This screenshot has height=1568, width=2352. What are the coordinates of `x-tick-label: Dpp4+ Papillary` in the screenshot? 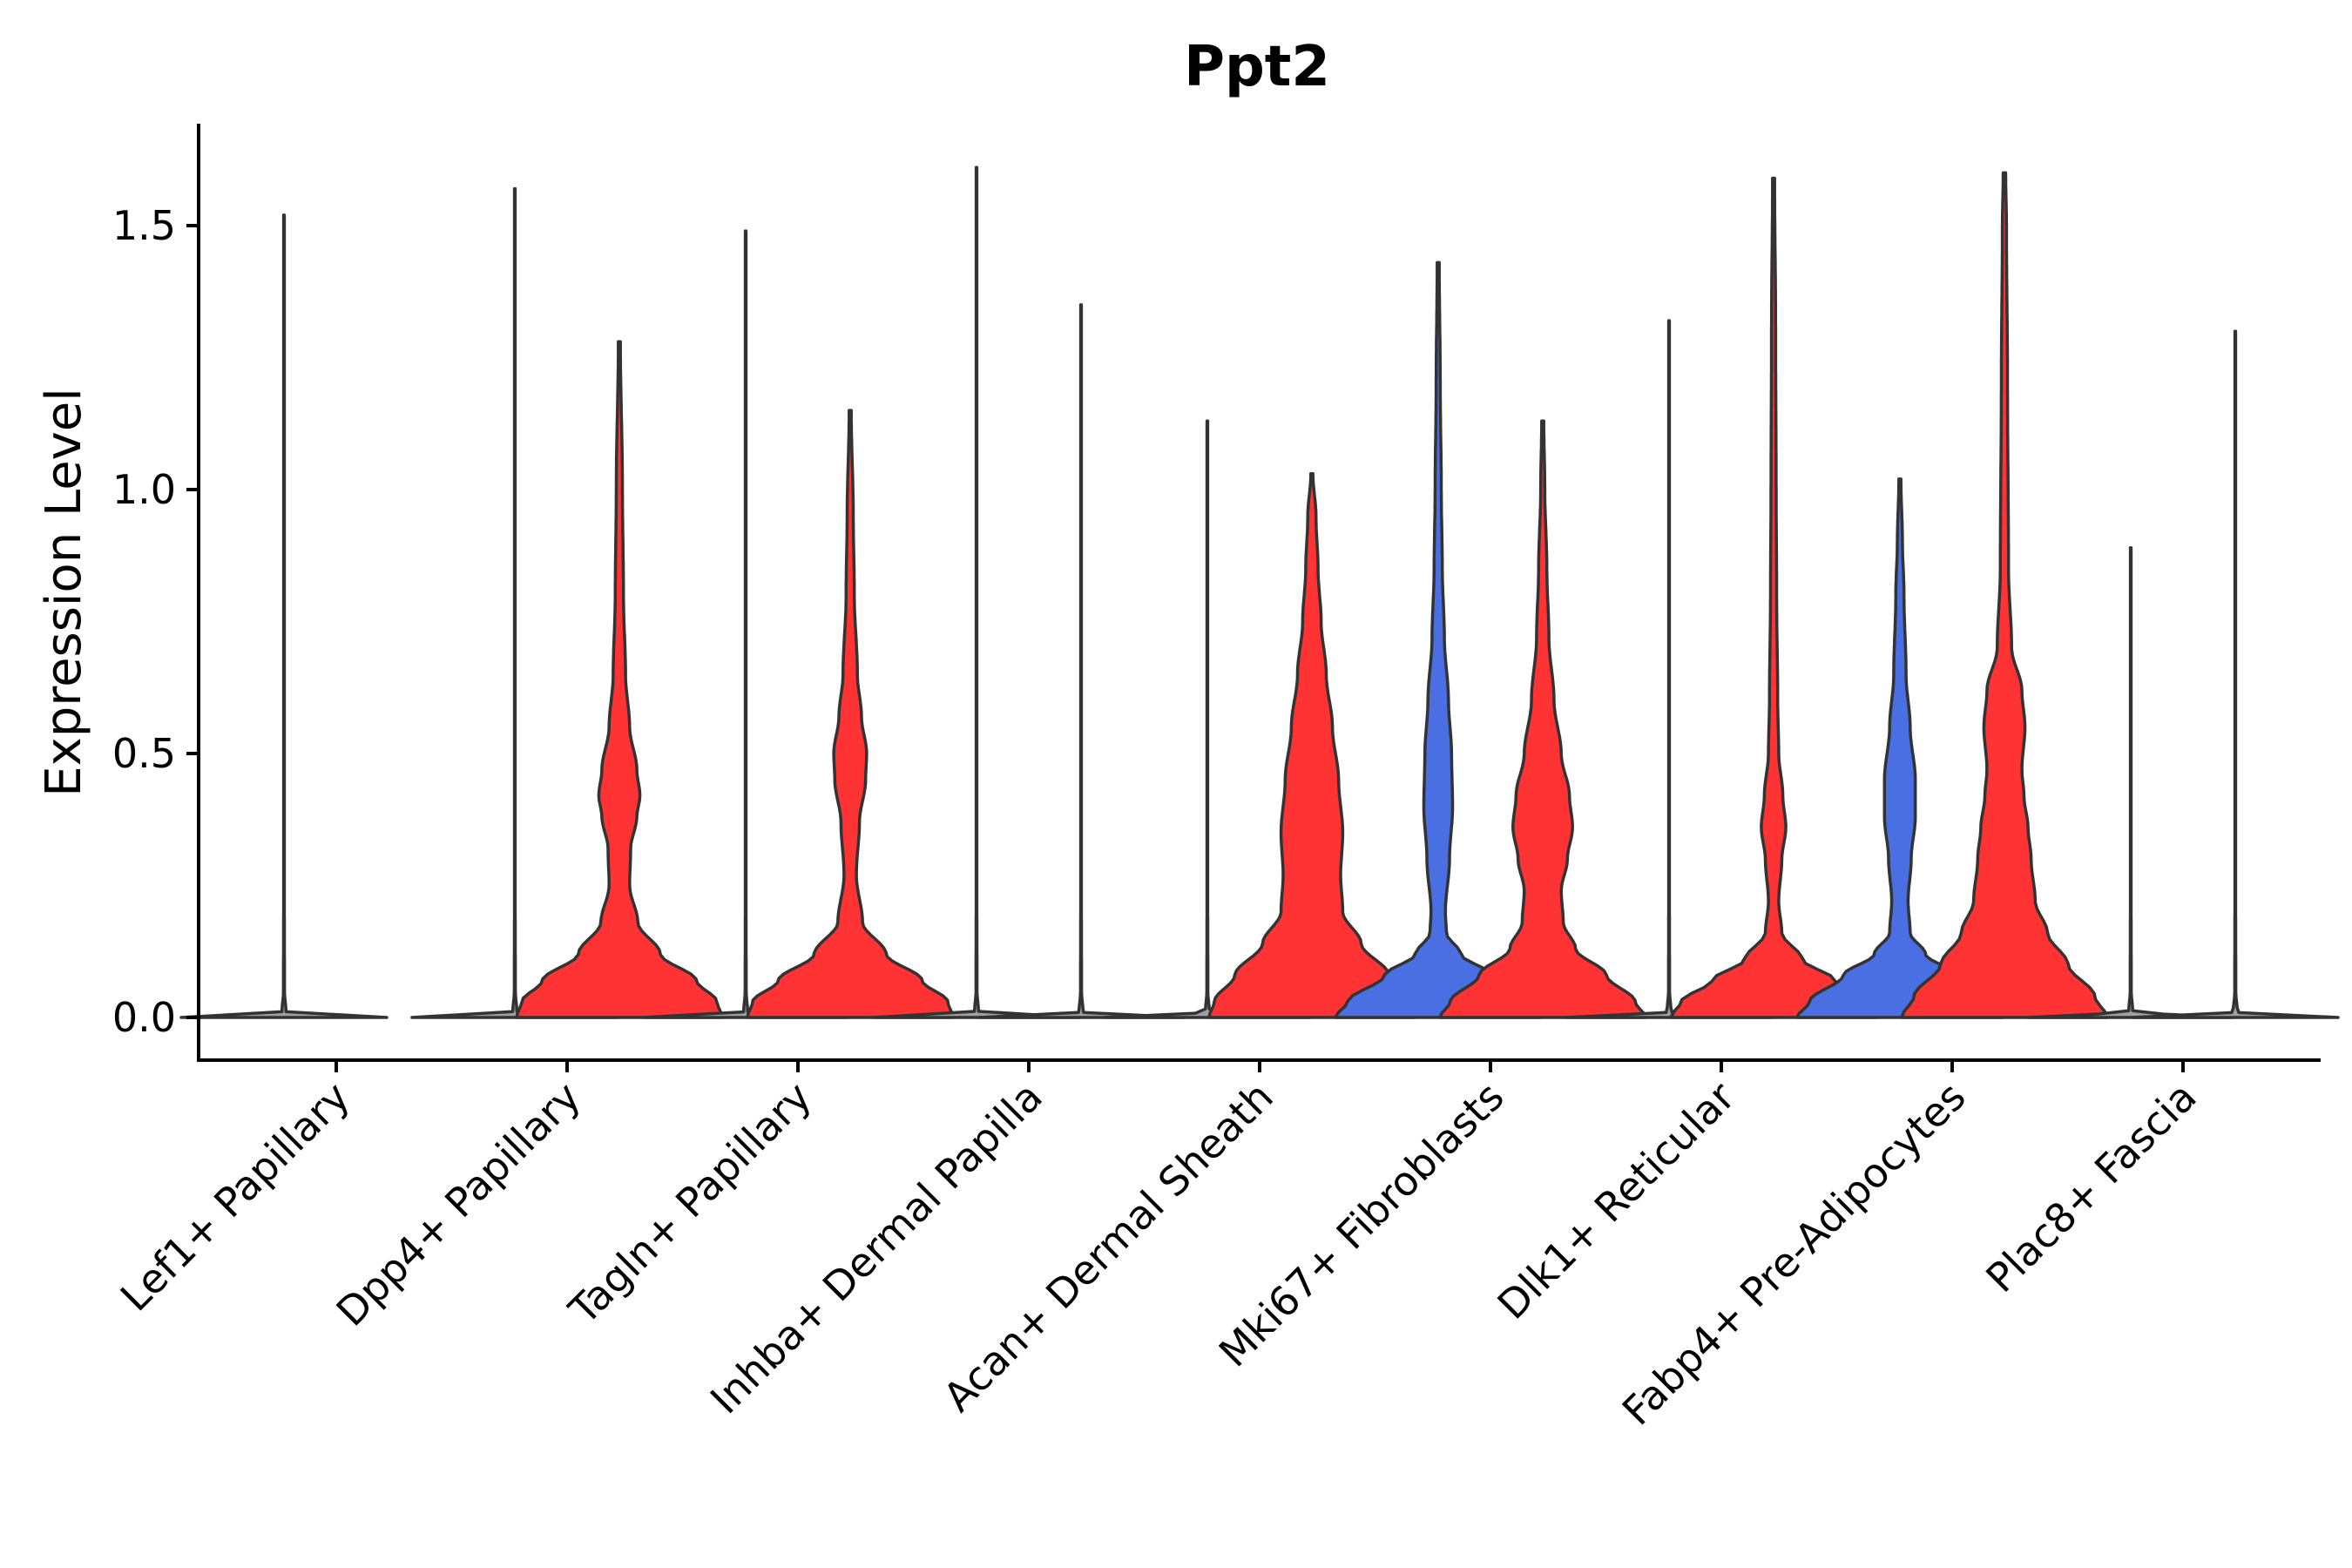 It's located at (459, 1204).